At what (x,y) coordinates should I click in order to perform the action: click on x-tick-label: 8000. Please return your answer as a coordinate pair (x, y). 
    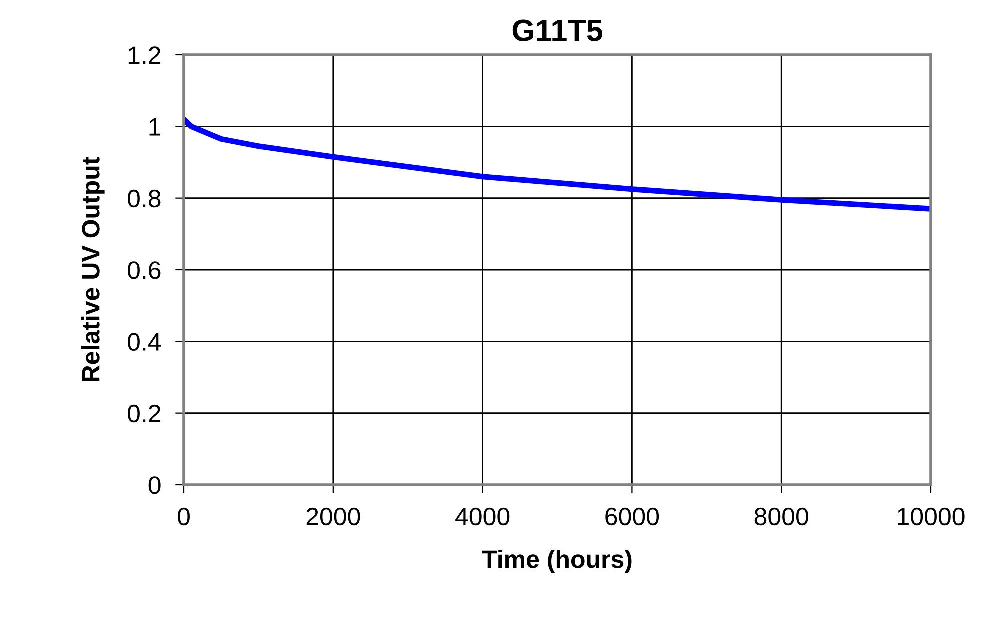
    Looking at the image, I should click on (781, 517).